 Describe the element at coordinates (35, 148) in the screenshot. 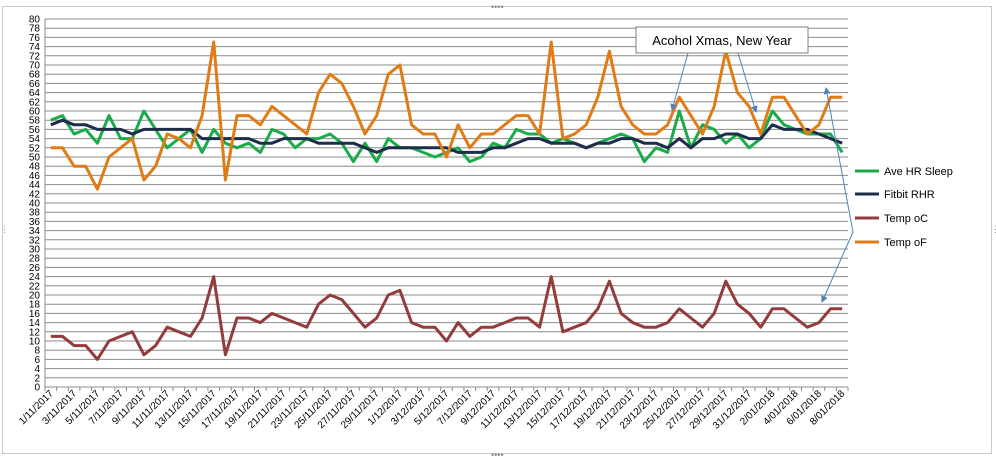

I see `y-tick-label: 52` at that location.